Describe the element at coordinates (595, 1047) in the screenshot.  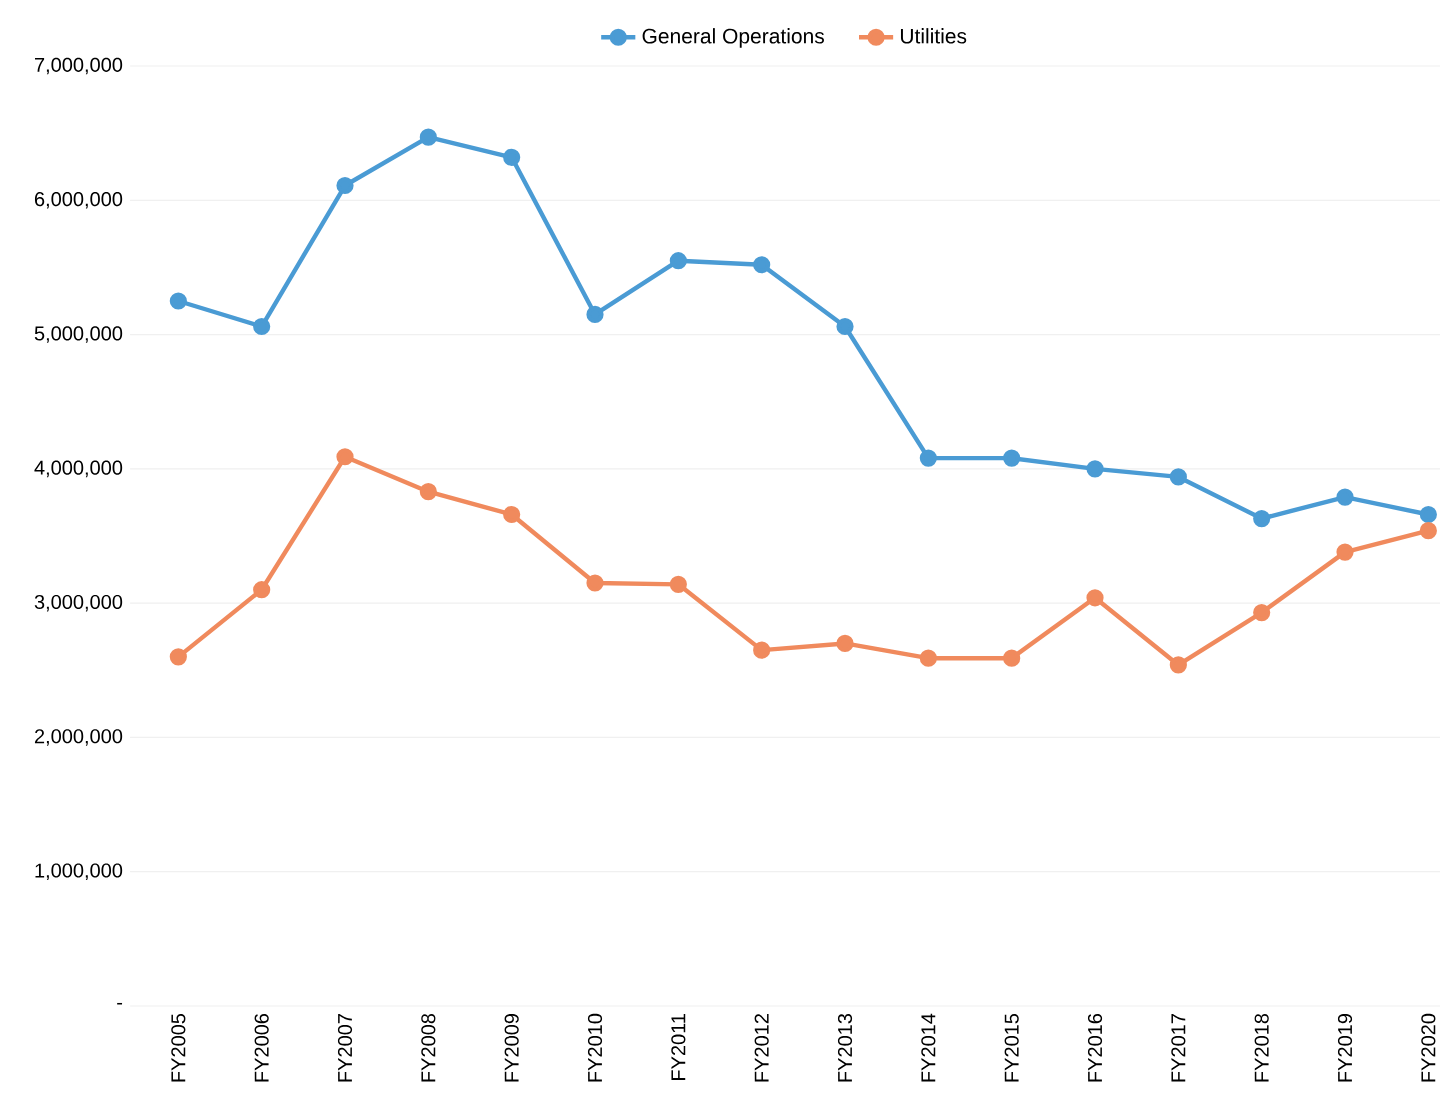
I see `x-tick-label: FY2010` at that location.